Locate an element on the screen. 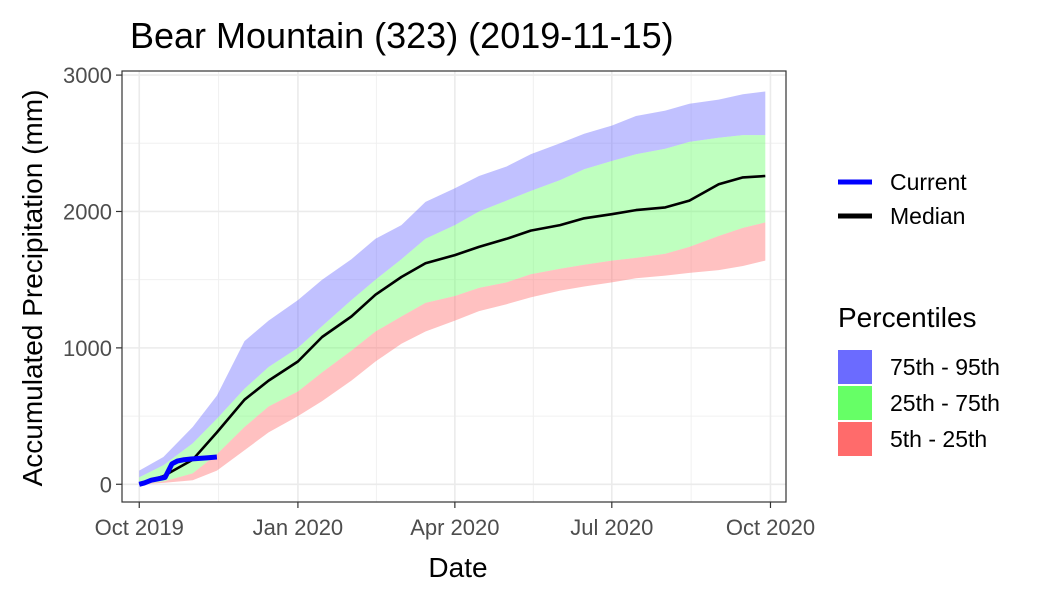 Image resolution: width=1050 pixels, height=600 pixels. y-tick-label: 0 is located at coordinates (106, 484).